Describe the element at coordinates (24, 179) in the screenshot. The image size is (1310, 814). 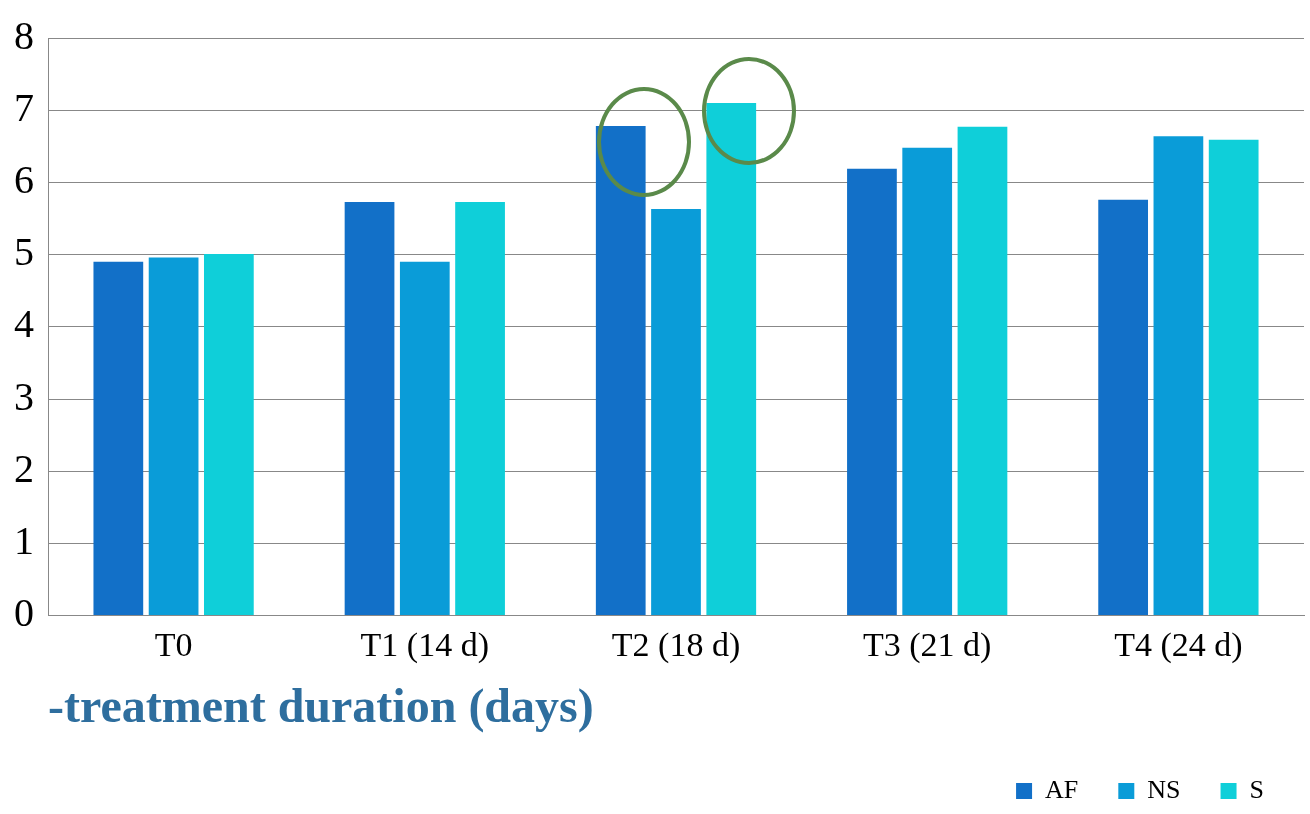
I see `y-tick-label: 6` at that location.